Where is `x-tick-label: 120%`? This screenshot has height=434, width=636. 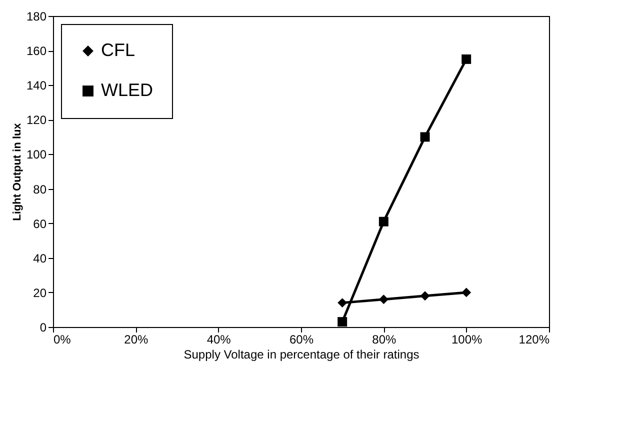
x-tick-label: 120% is located at coordinates (534, 339).